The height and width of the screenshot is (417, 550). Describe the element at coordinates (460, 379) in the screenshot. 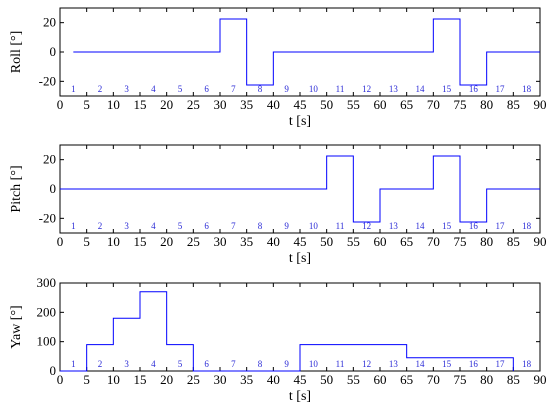

I see `yaw-x-tick-label: 75` at that location.